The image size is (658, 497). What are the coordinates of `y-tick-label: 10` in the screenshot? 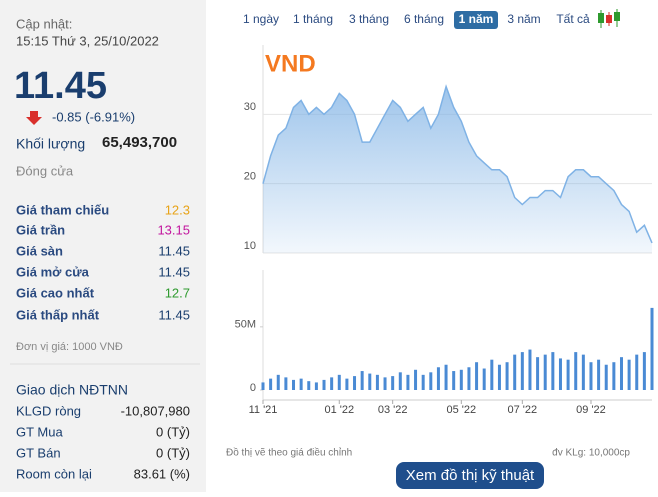 It's located at (250, 246).